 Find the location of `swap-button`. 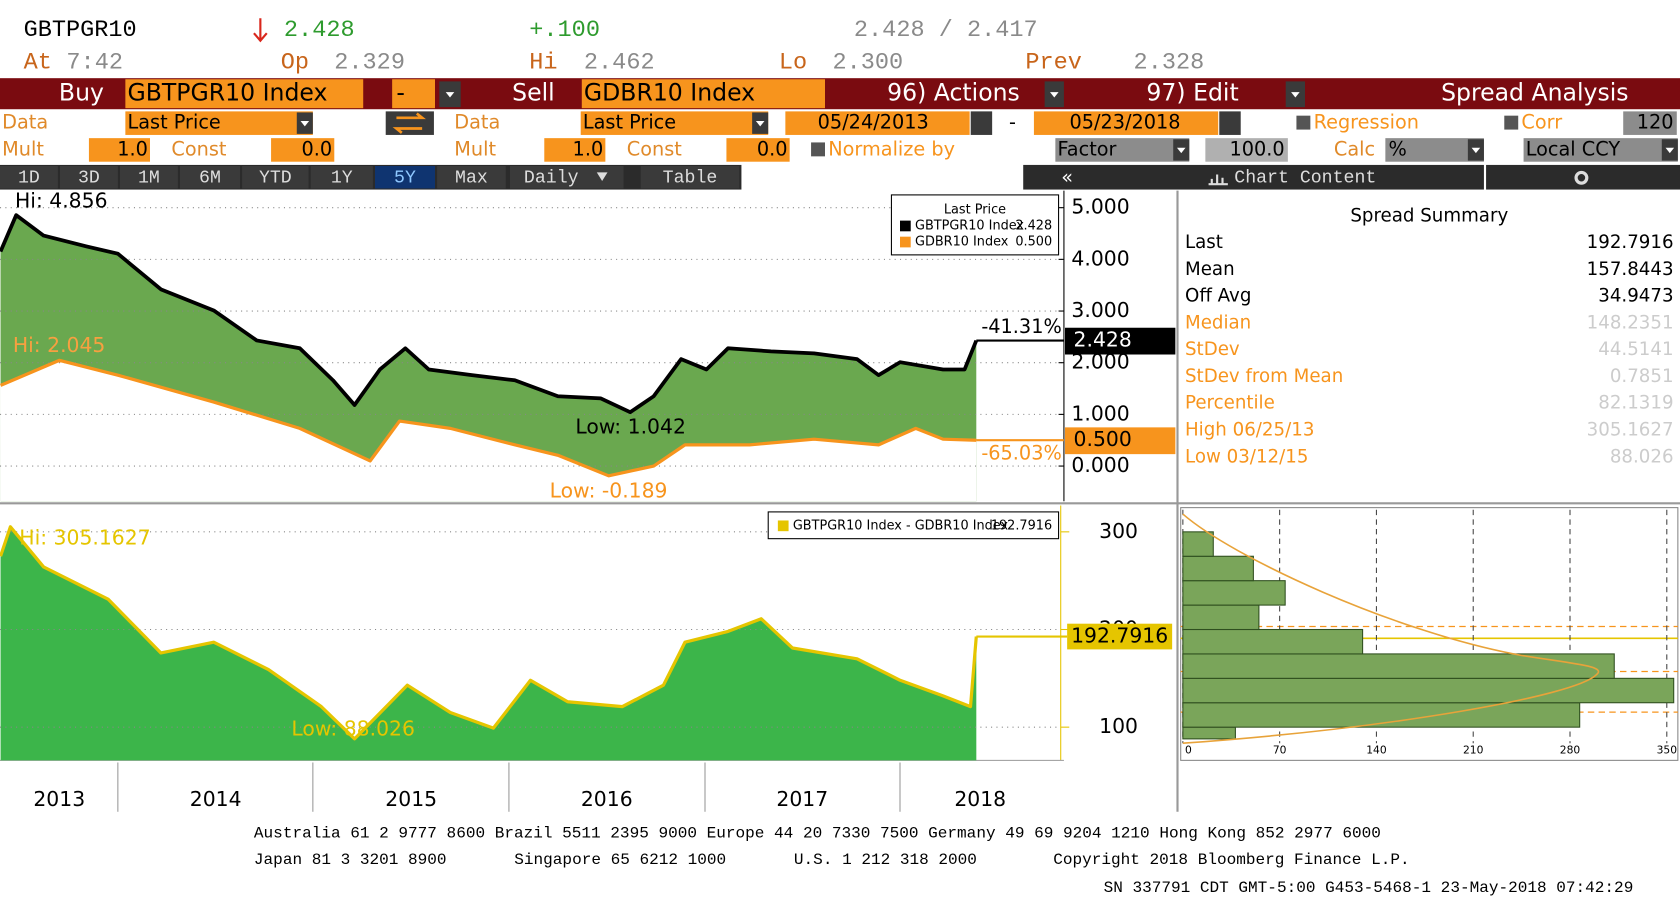

swap-button is located at coordinates (409, 123).